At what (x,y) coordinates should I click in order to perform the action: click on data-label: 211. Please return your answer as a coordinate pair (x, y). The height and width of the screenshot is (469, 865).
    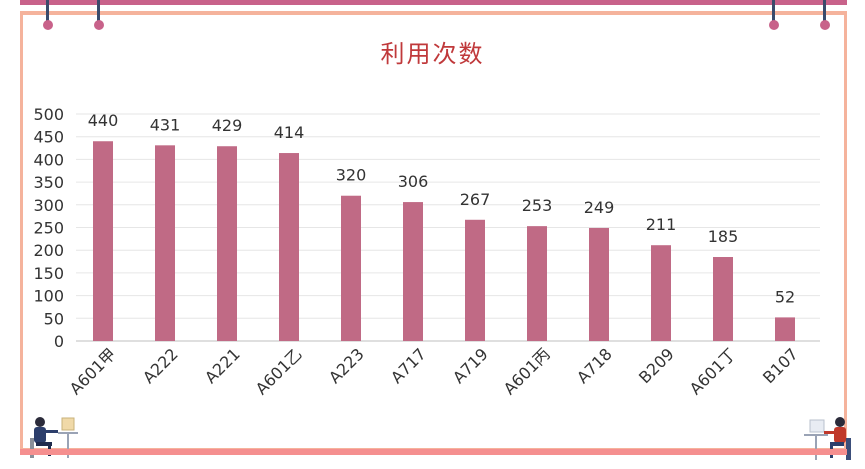
    Looking at the image, I should click on (661, 224).